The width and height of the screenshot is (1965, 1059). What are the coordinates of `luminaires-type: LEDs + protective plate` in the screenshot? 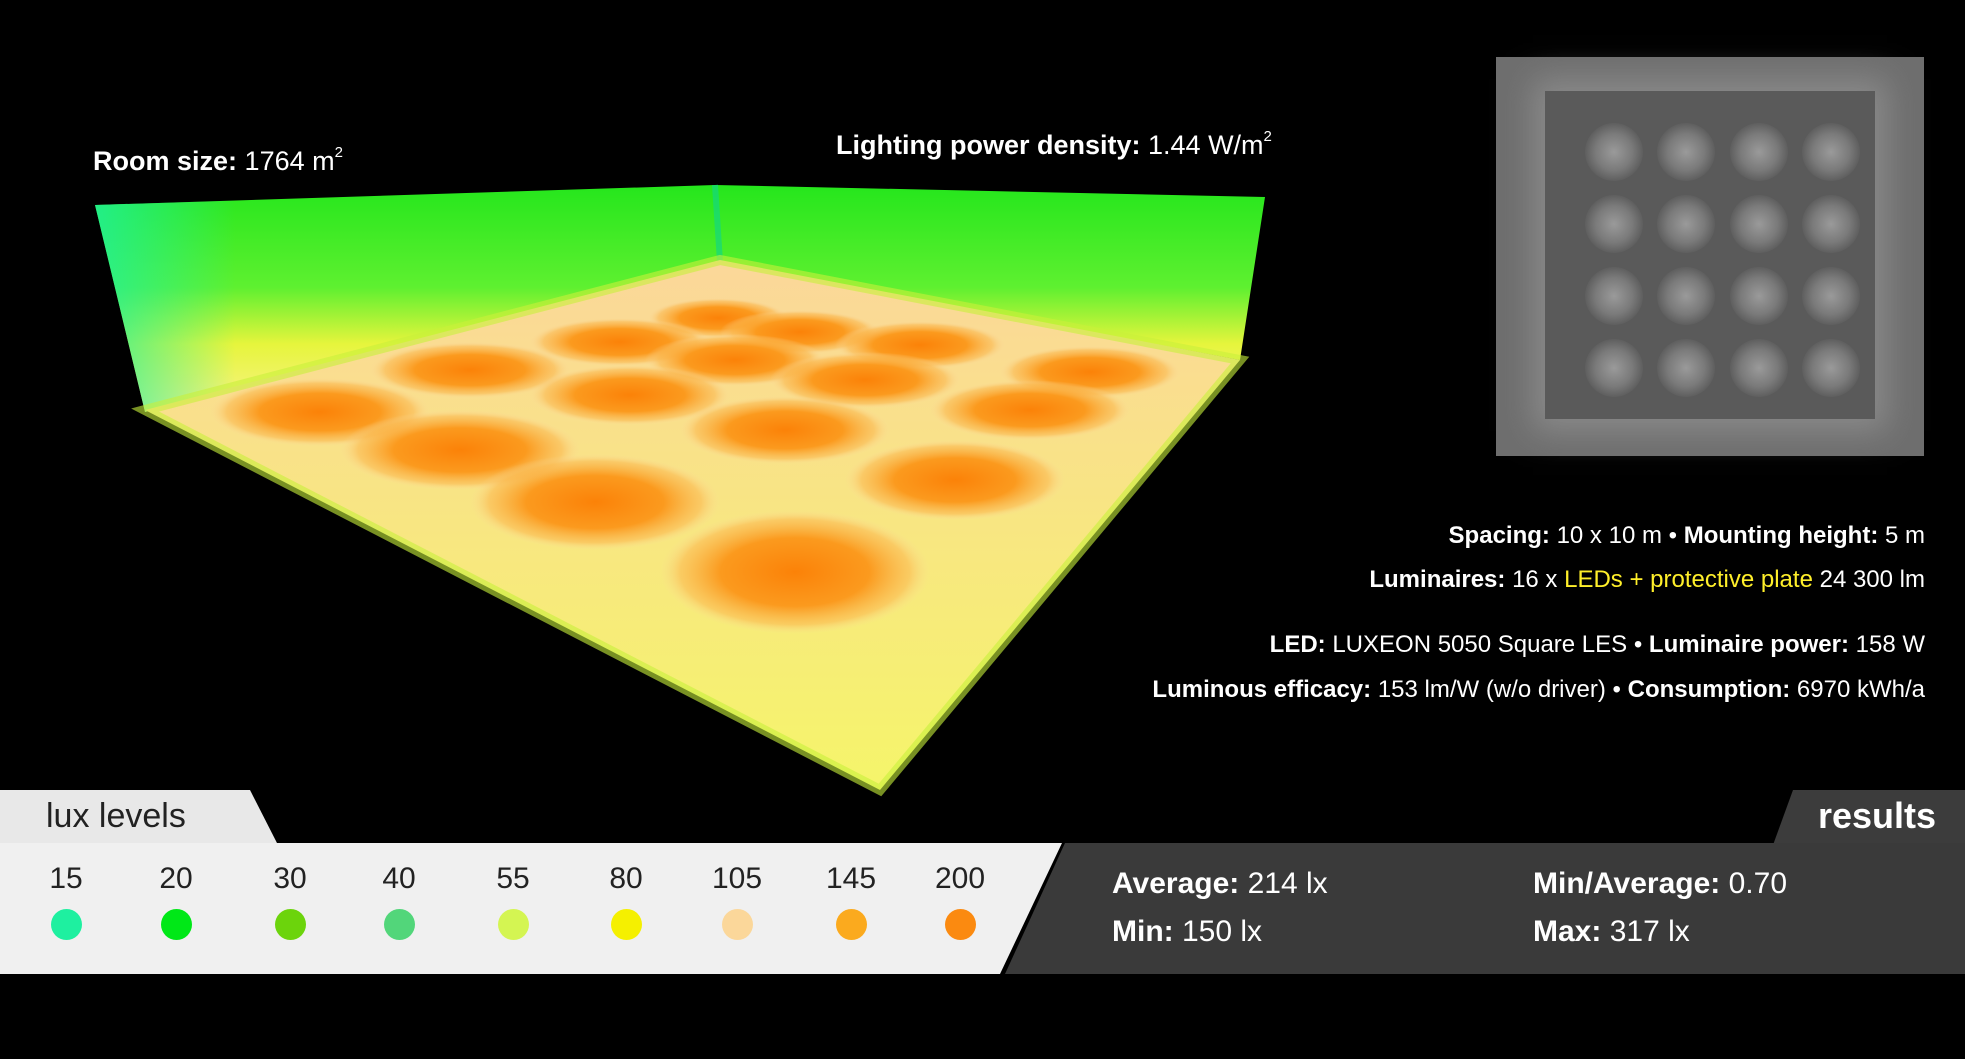 It's located at (1688, 579).